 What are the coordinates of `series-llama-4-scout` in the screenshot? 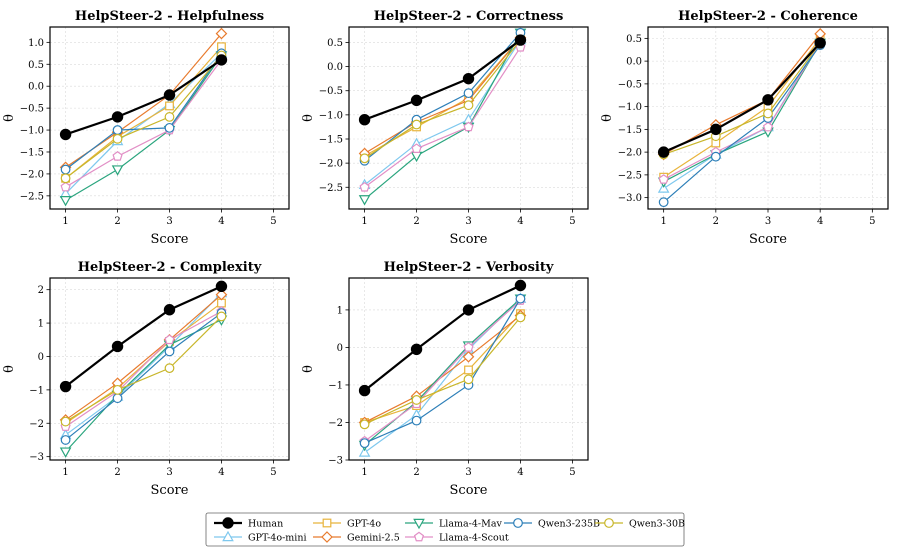 It's located at (143, 368).